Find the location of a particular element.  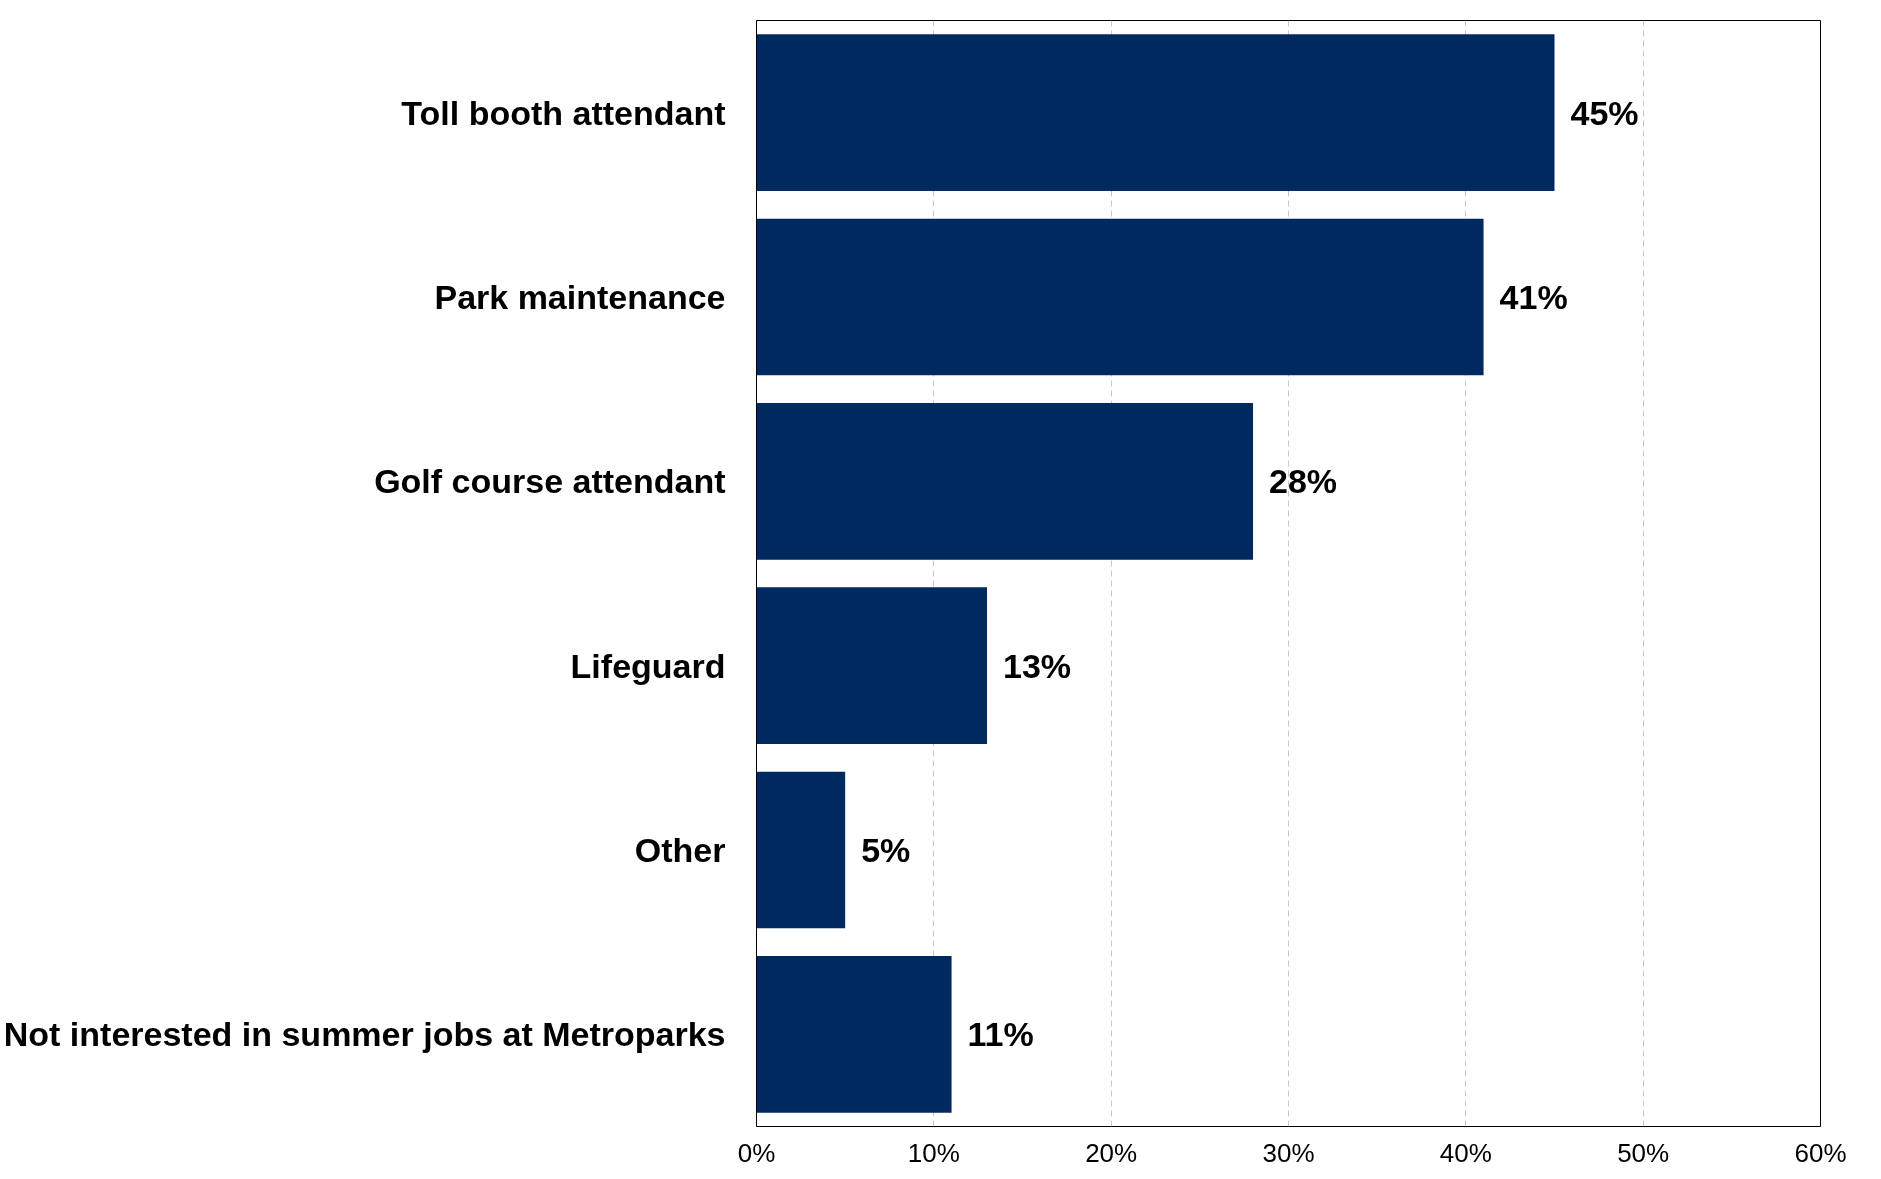

x-tick-label: 50% is located at coordinates (1643, 1152).